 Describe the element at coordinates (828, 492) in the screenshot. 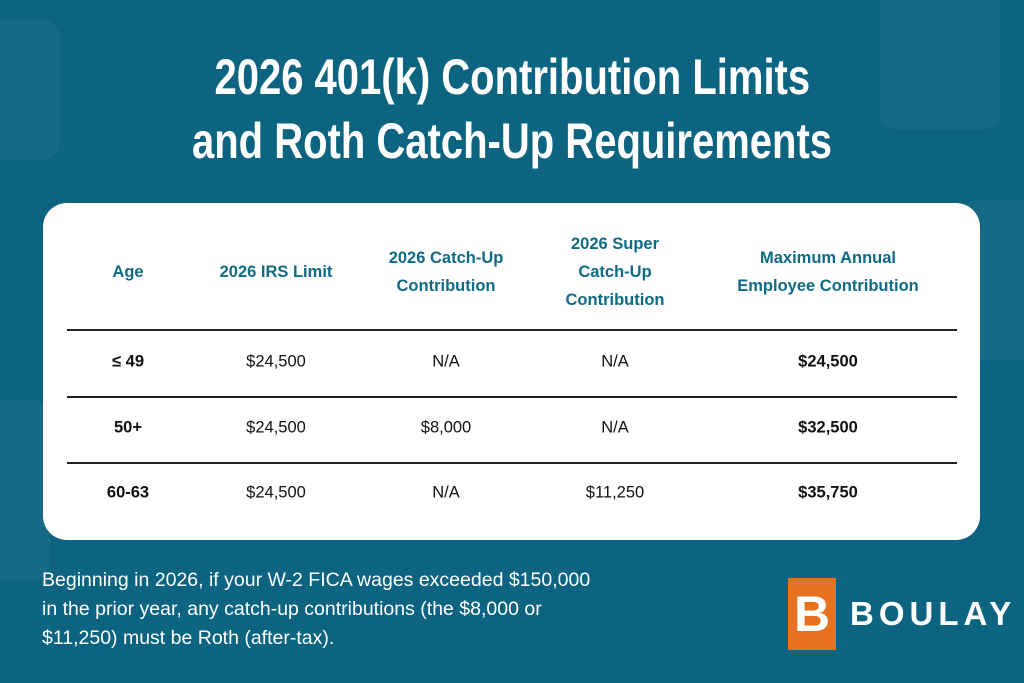

I see `cell-max-annual: $35,750` at that location.